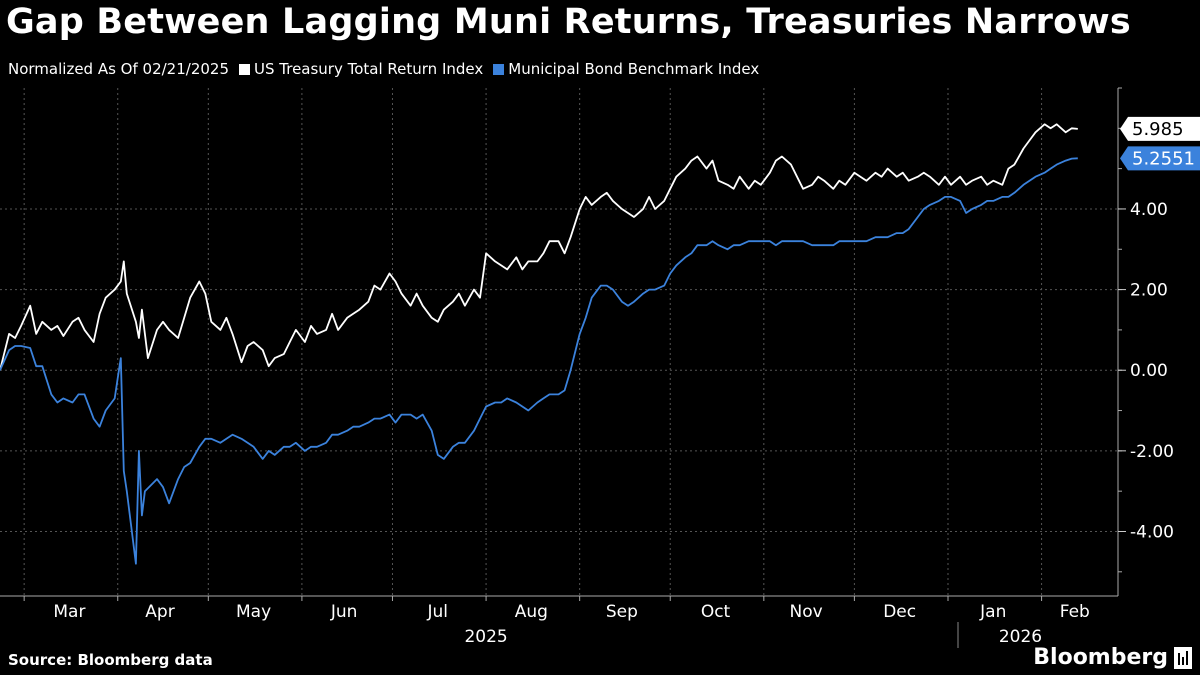 This screenshot has width=1200, height=675. What do you see at coordinates (438, 612) in the screenshot?
I see `x-tick-label: Jul` at bounding box center [438, 612].